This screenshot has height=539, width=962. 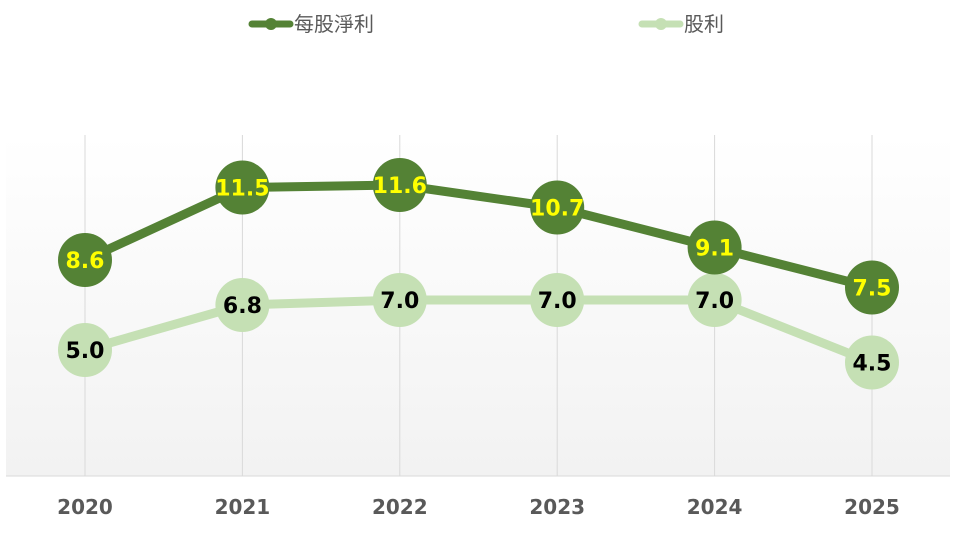 I want to click on legend-label: 股利, so click(x=704, y=24).